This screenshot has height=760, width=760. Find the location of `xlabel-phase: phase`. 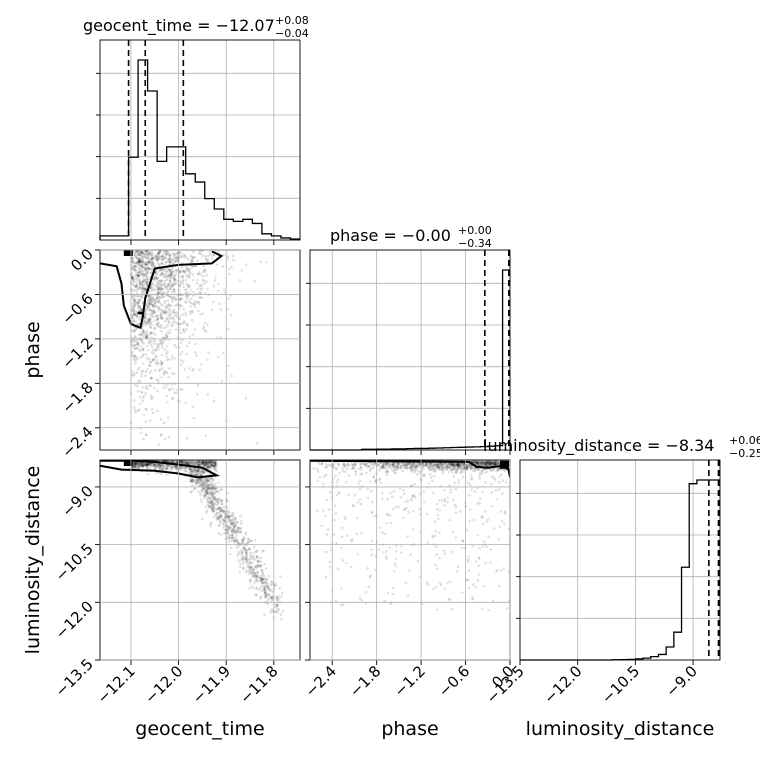

xlabel-phase: phase is located at coordinates (409, 729).